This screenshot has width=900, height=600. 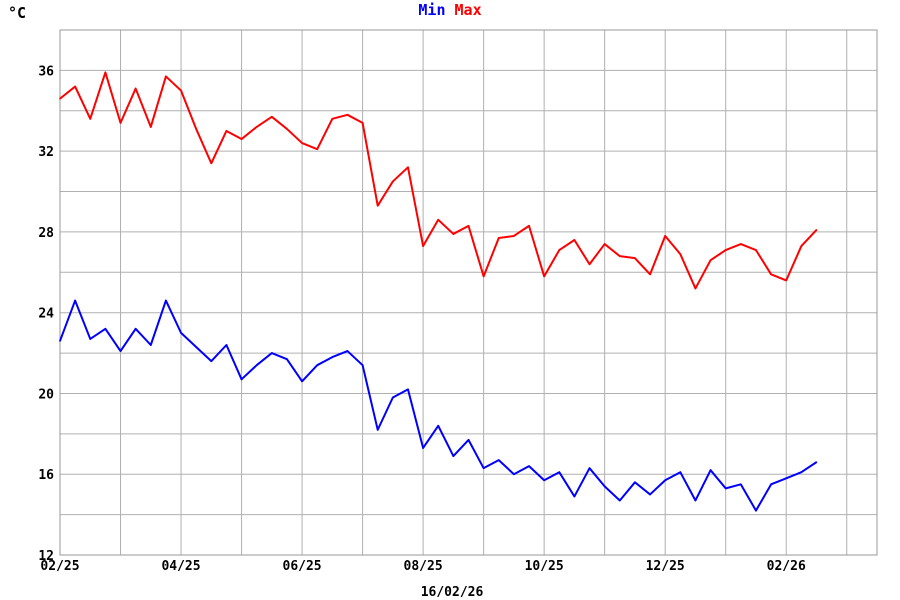 What do you see at coordinates (423, 566) in the screenshot?
I see `x-tick-label: 08/25` at bounding box center [423, 566].